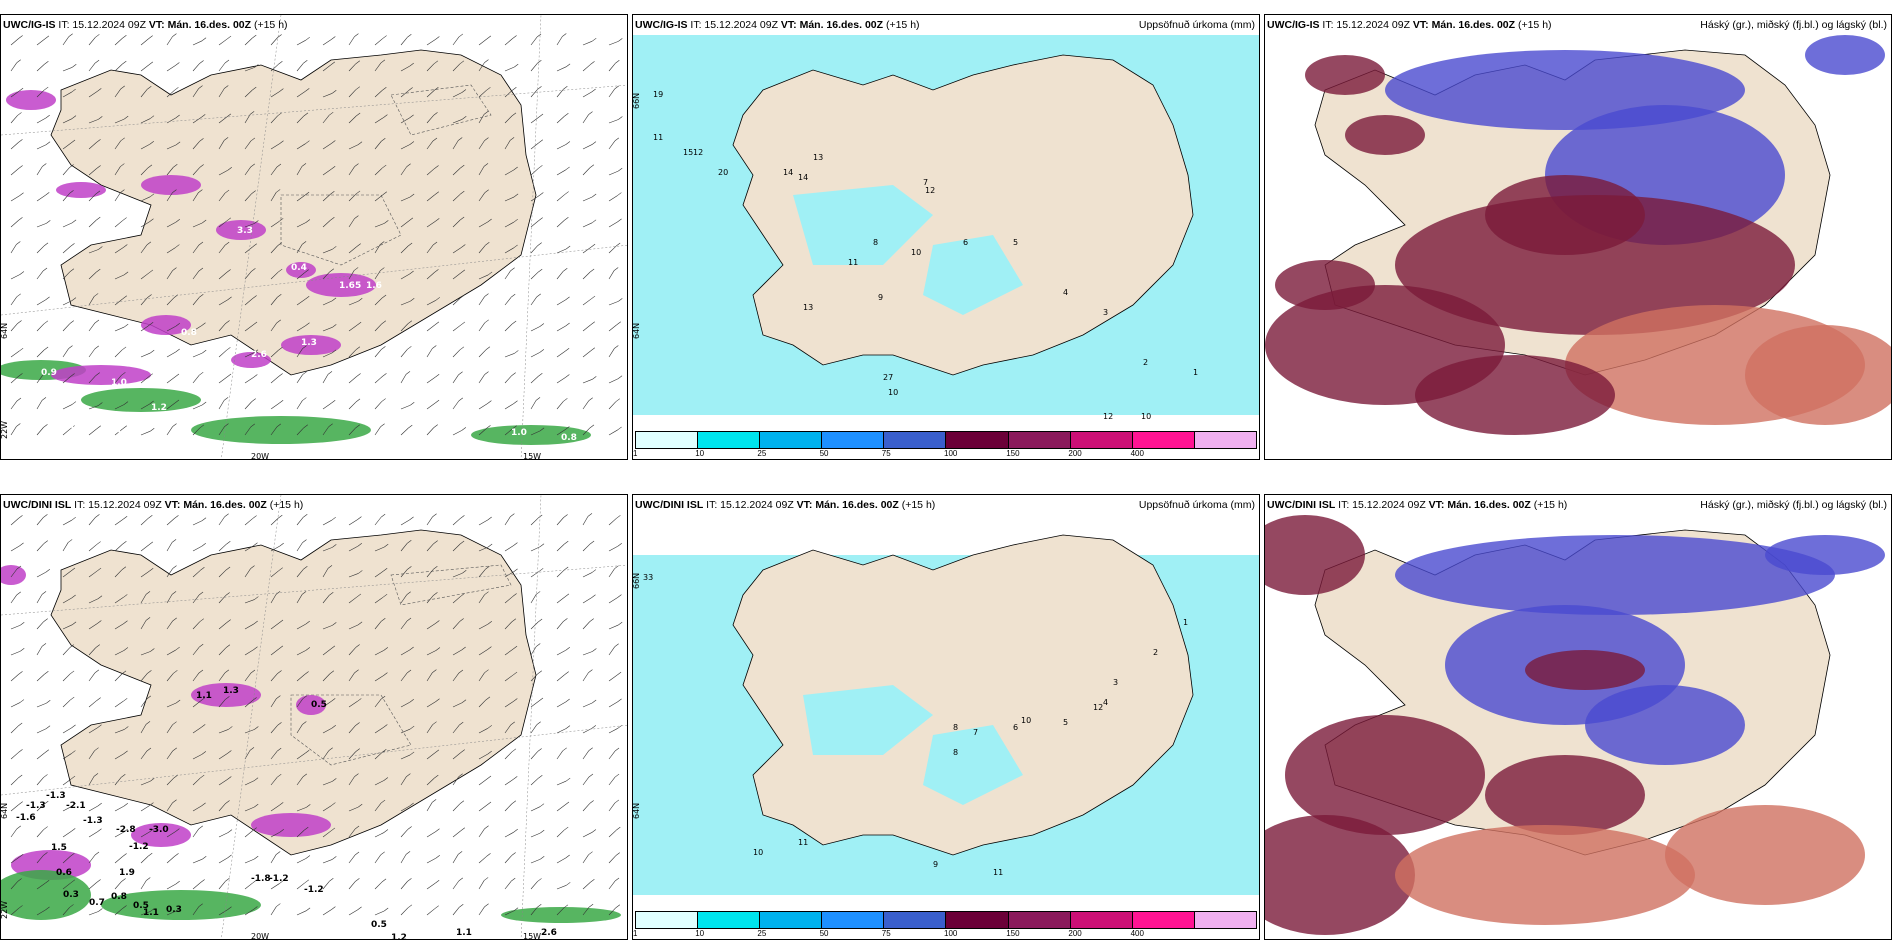 Image resolution: width=1900 pixels, height=950 pixels. What do you see at coordinates (946, 920) in the screenshot?
I see `colorbar` at bounding box center [946, 920].